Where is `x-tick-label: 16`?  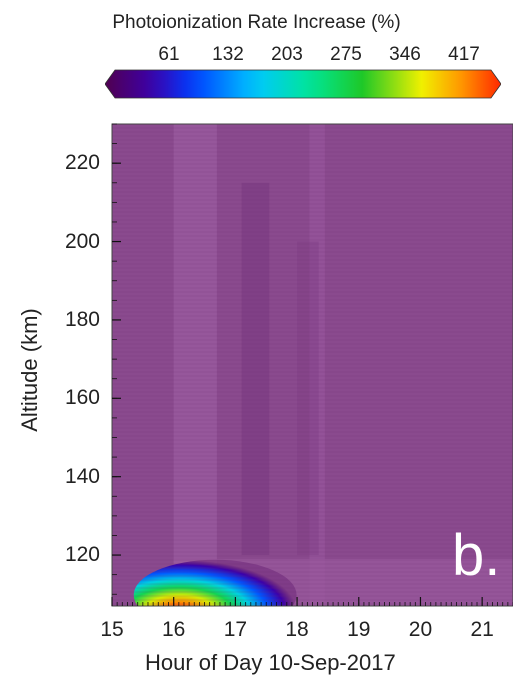
x-tick-label: 16 is located at coordinates (174, 629).